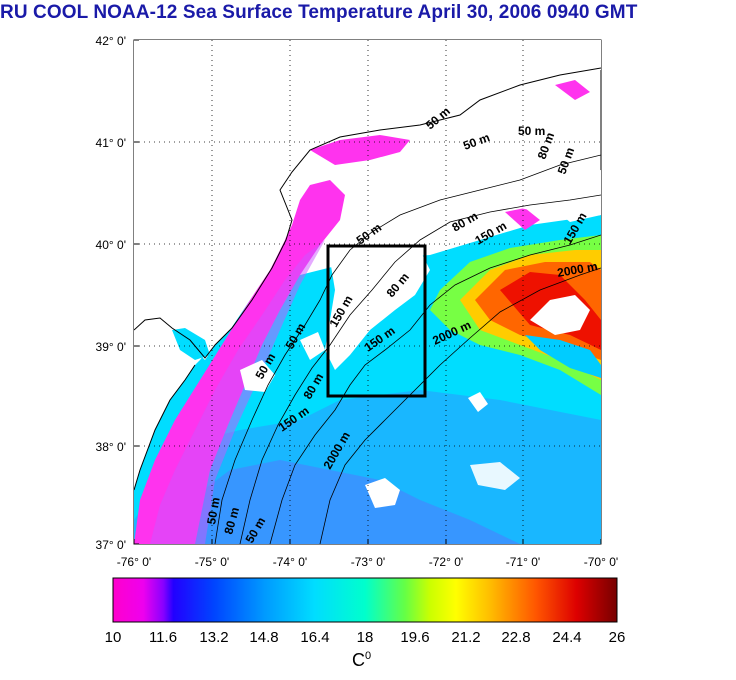  Describe the element at coordinates (290, 562) in the screenshot. I see `lon-label: -74° 0'` at that location.